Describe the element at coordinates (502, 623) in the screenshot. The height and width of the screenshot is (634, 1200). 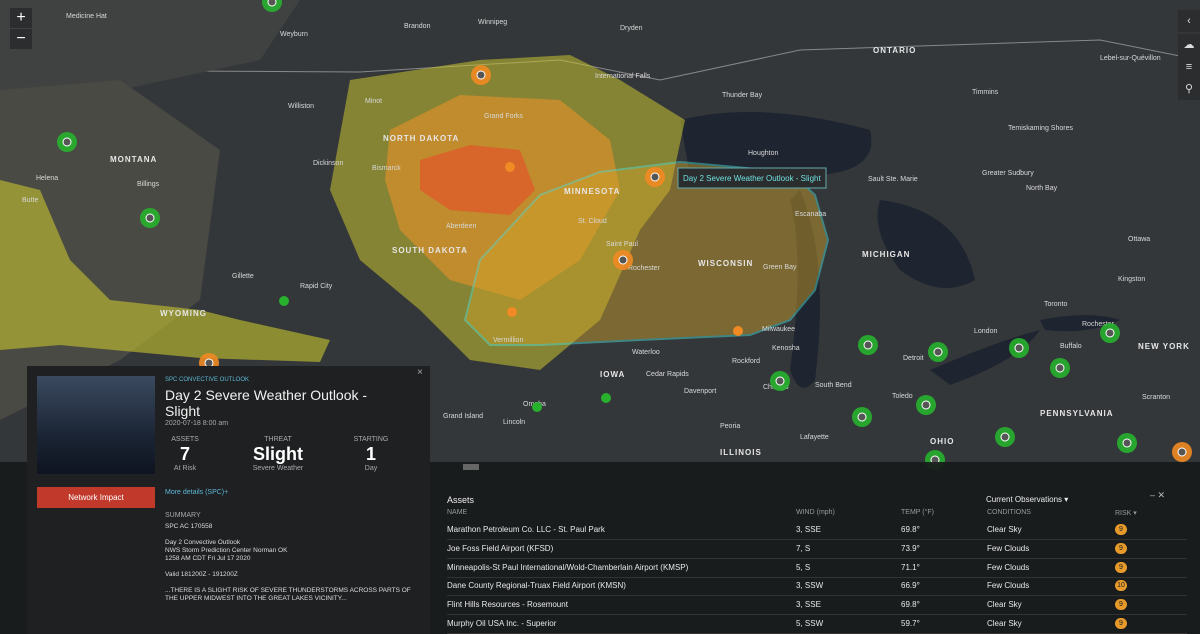
I see `cell: Murphy Oil USA Inc. - Superior` at that location.